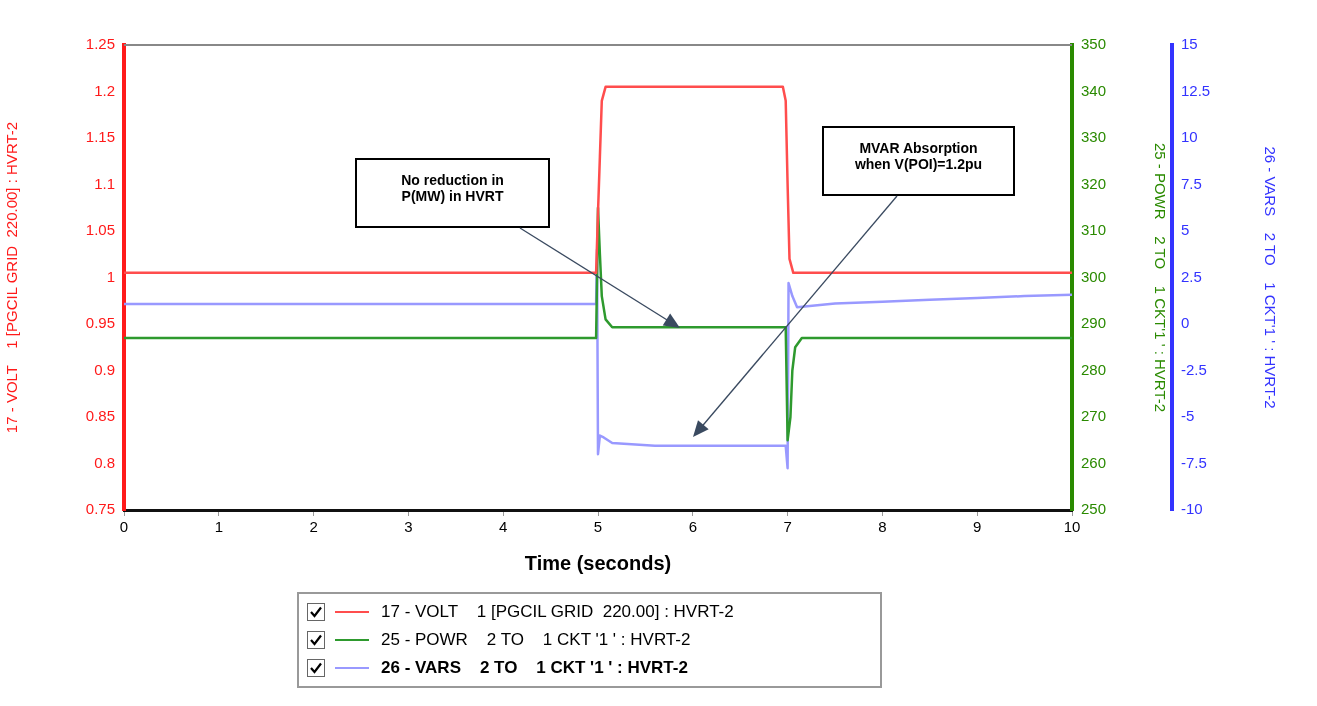  I want to click on y3-tick-label: -2.5, so click(1194, 369).